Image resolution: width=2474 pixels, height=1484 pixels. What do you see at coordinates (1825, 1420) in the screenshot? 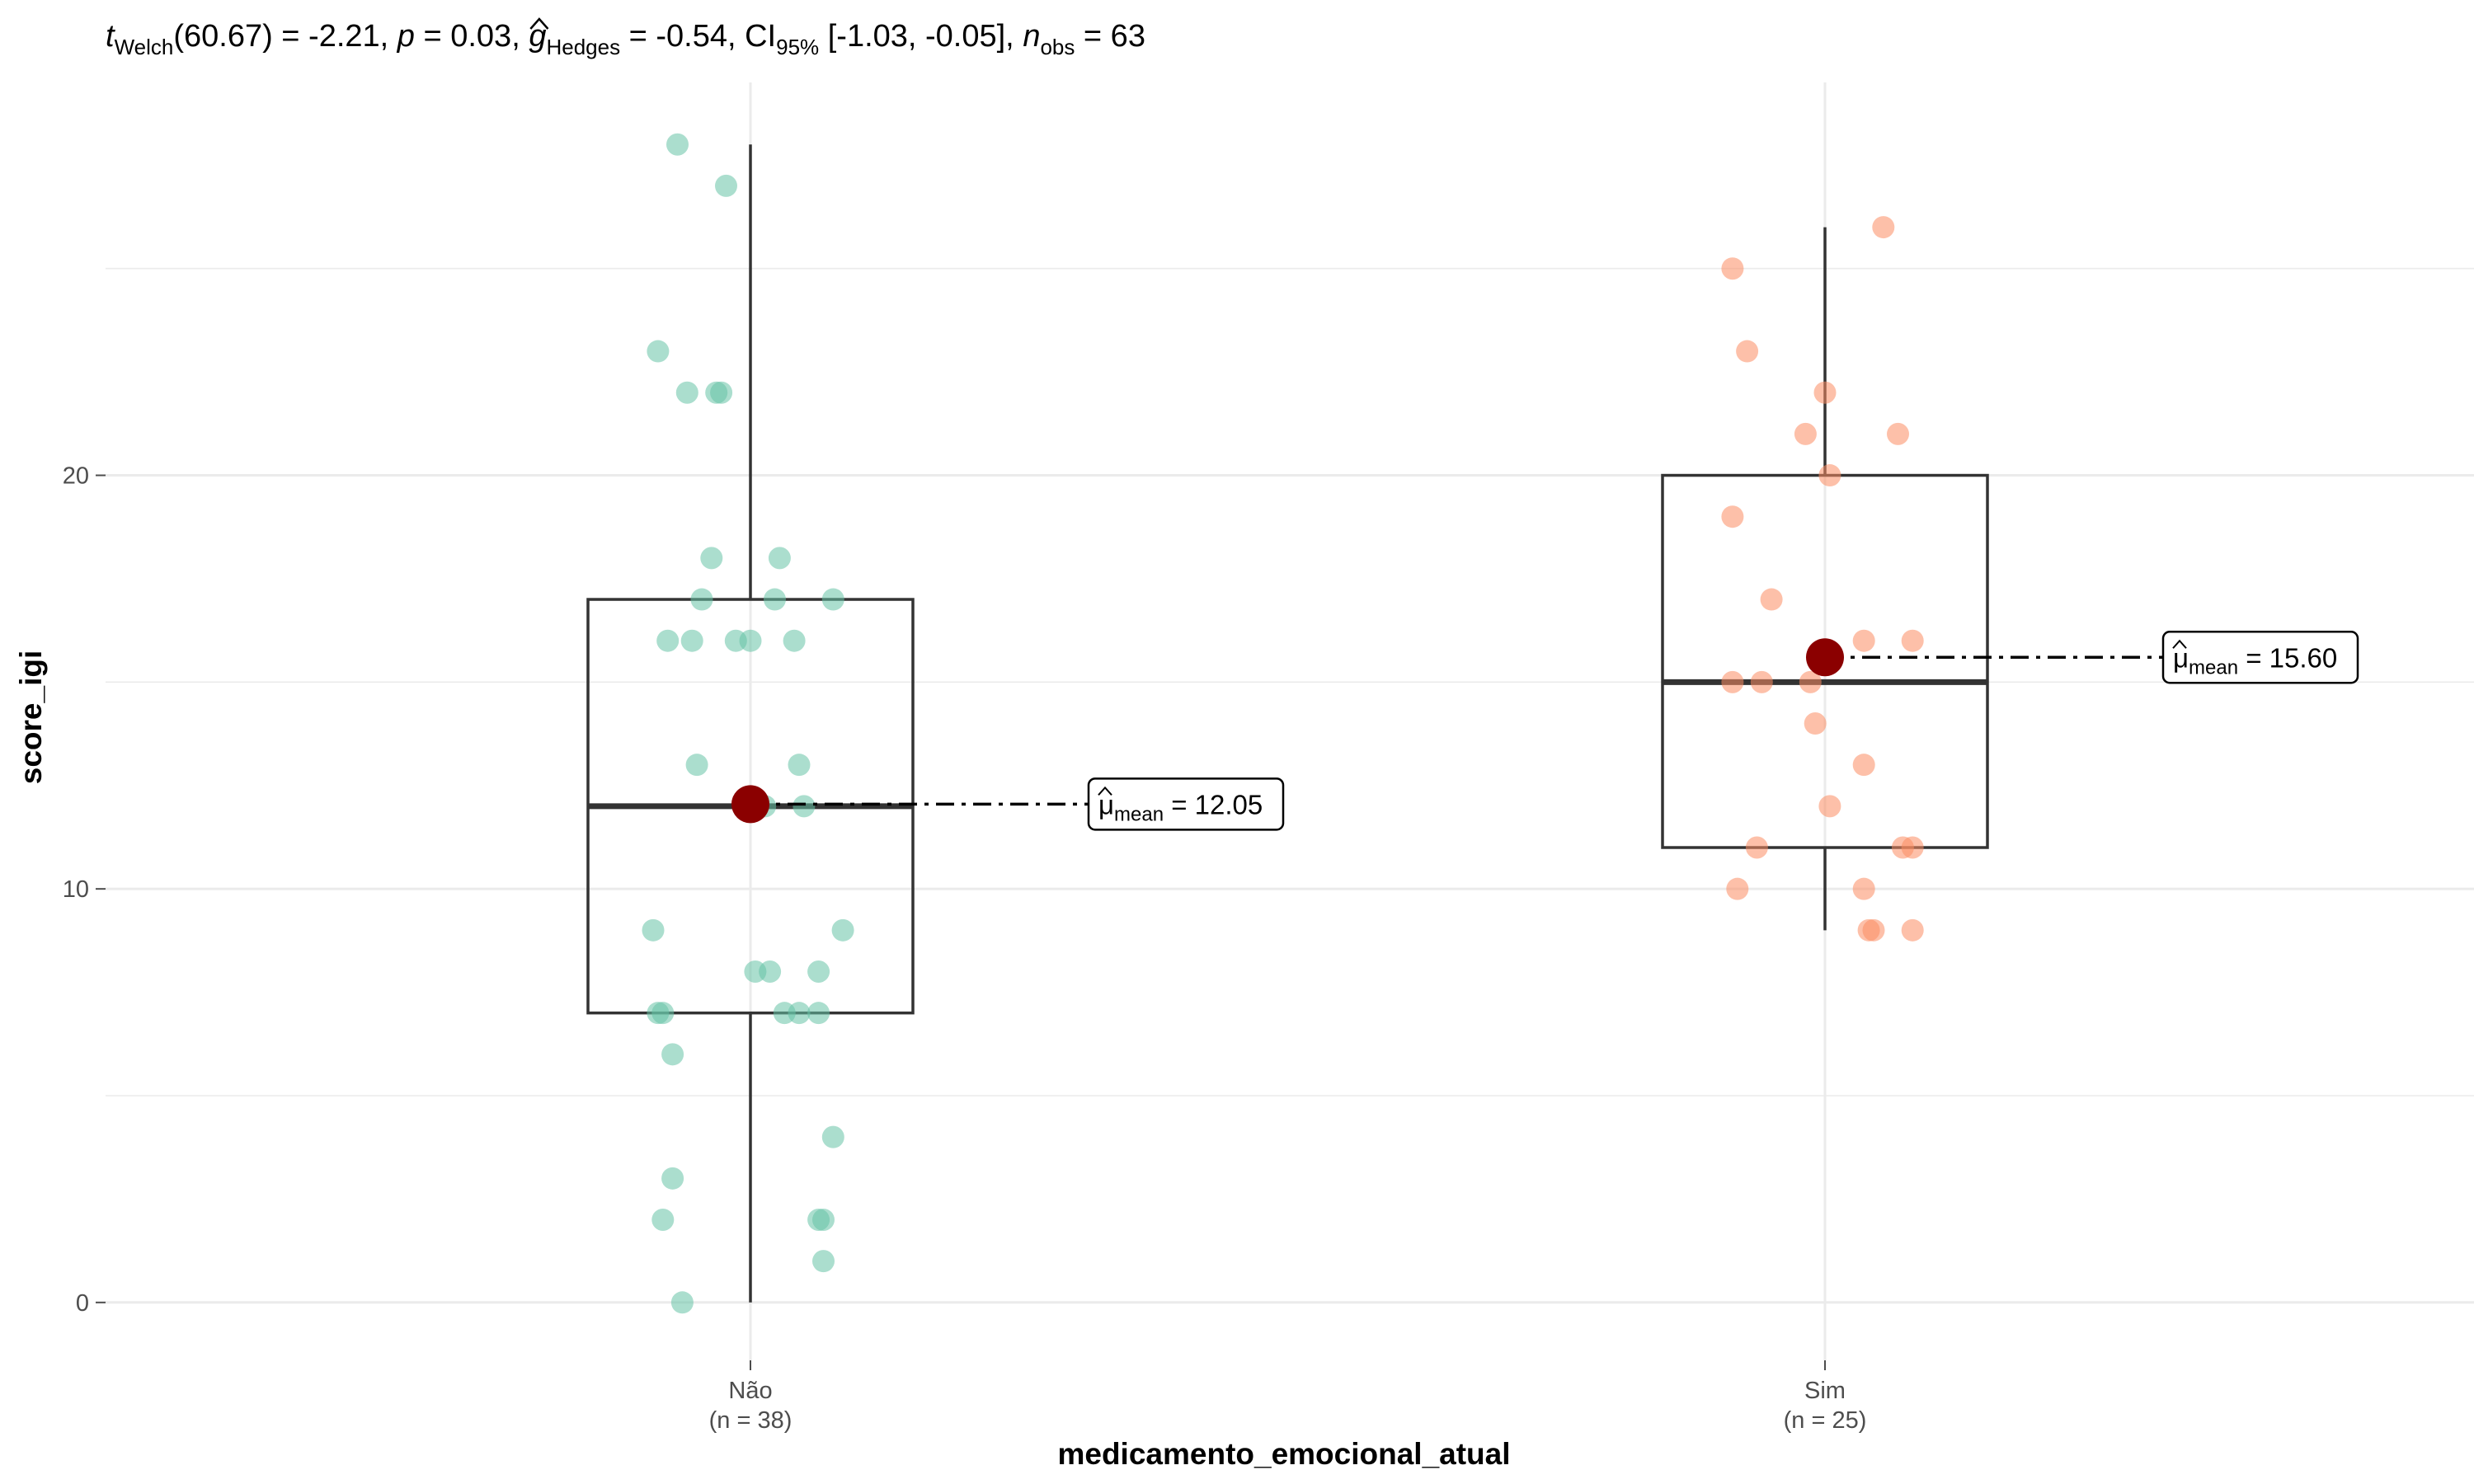
I see `x-tick-n-label: (n = 25)` at bounding box center [1825, 1420].